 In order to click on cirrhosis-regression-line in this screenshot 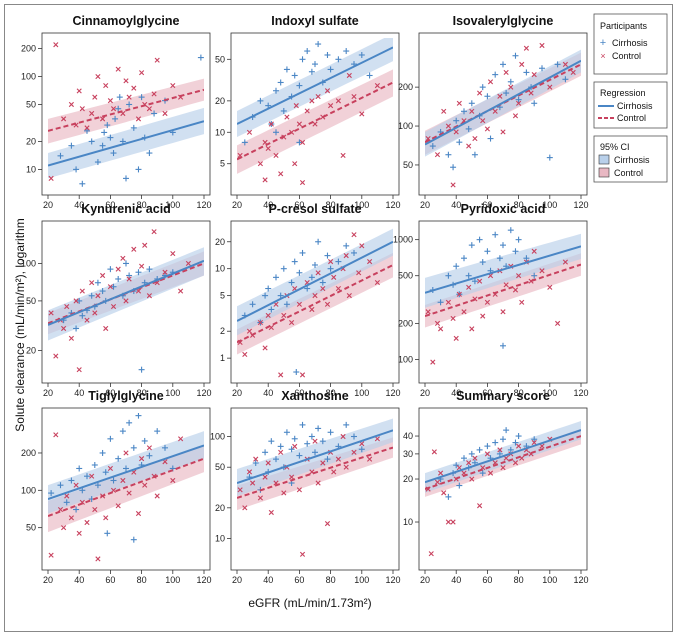, I will do `click(126, 472)`.